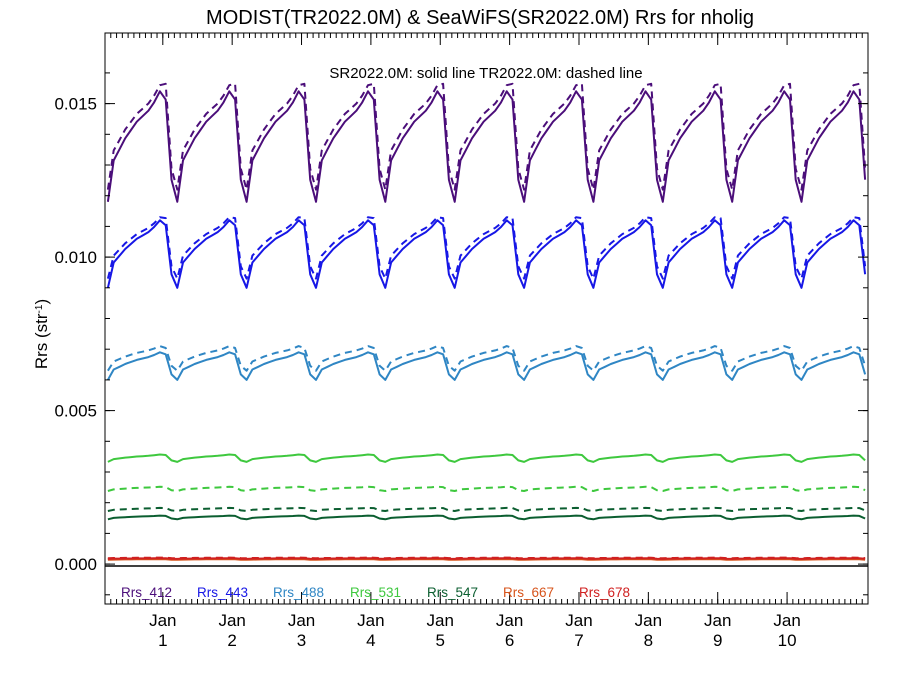  What do you see at coordinates (75, 104) in the screenshot?
I see `y-tick-label: 0.015` at bounding box center [75, 104].